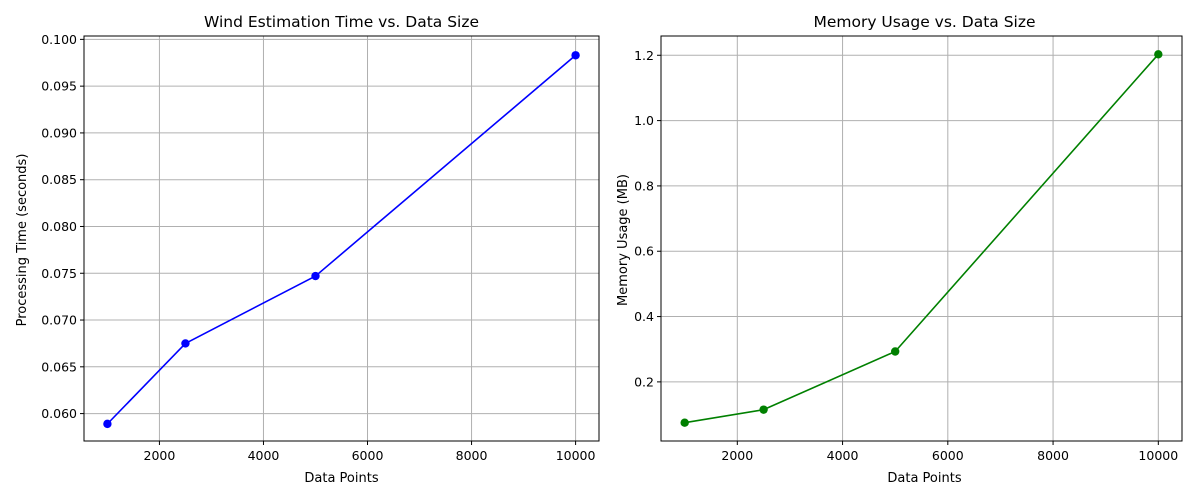 The height and width of the screenshot is (500, 1200). What do you see at coordinates (59, 226) in the screenshot?
I see `y-tick-label: 0.080` at bounding box center [59, 226].